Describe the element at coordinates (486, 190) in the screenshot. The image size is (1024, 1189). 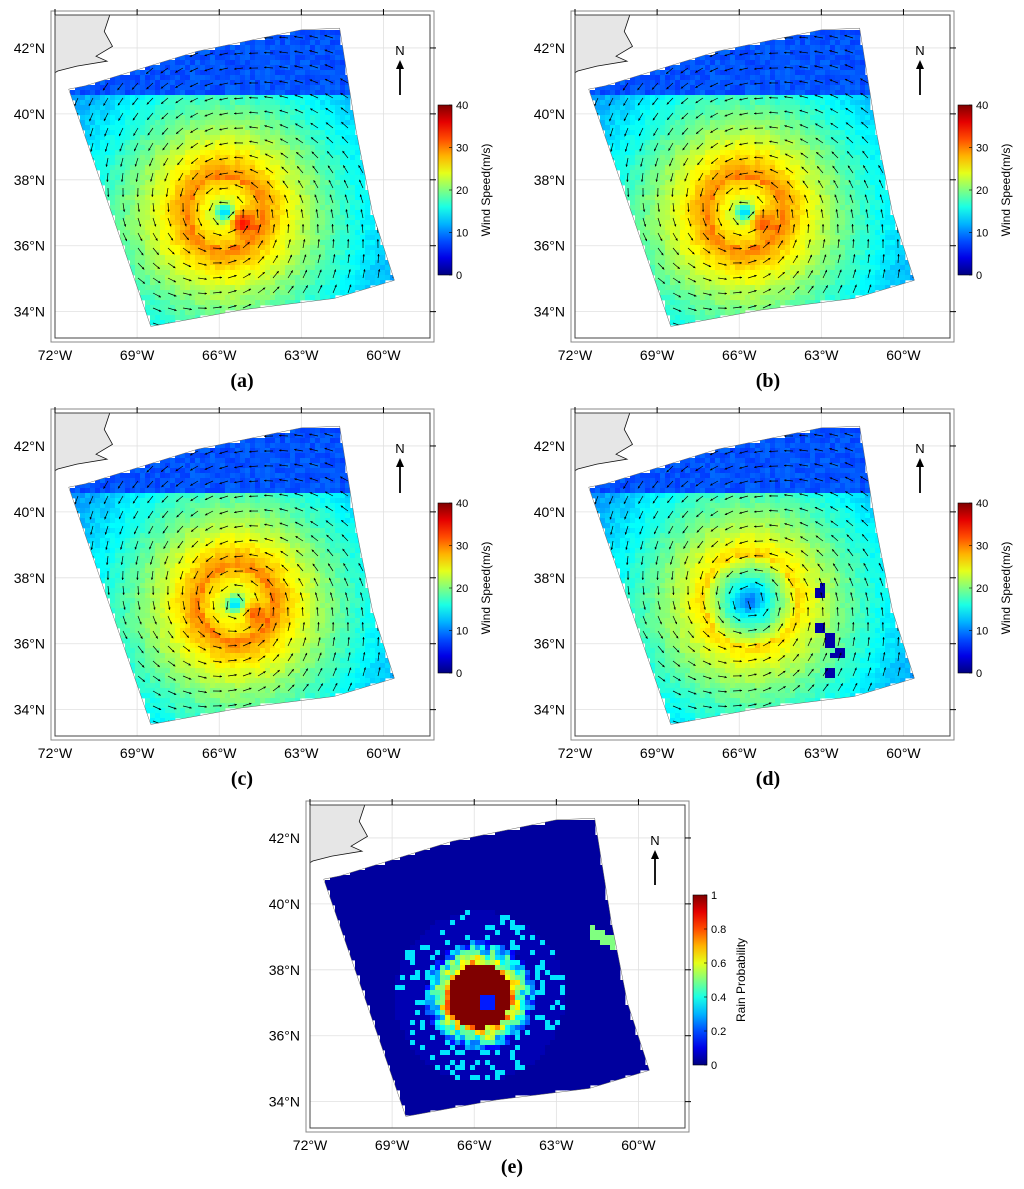
I see `colorbar-label: Wind Speed(m/s)` at that location.